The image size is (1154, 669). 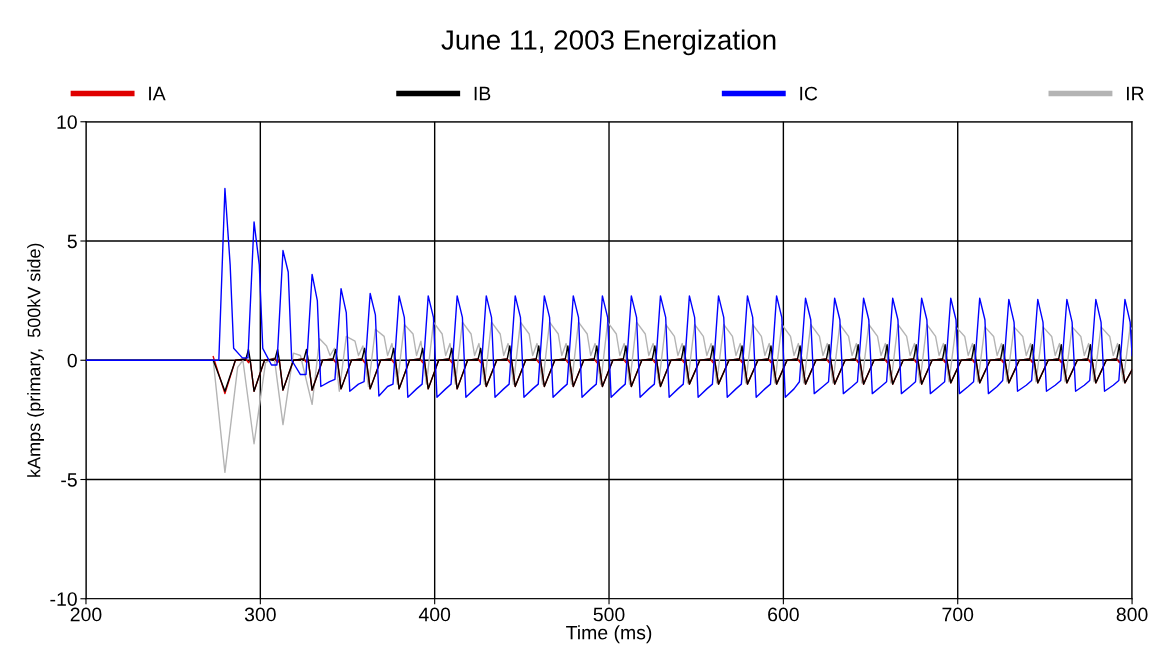 I want to click on x-tick-label: 500, so click(x=609, y=614).